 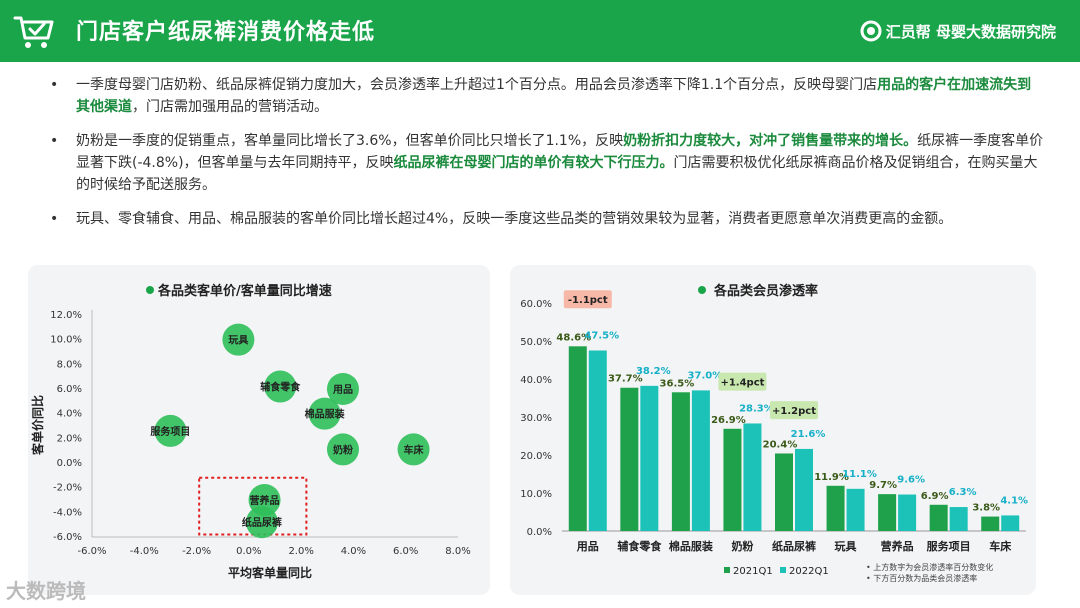 What do you see at coordinates (859, 474) in the screenshot?
I see `bar-data-label: 11.1%` at bounding box center [859, 474].